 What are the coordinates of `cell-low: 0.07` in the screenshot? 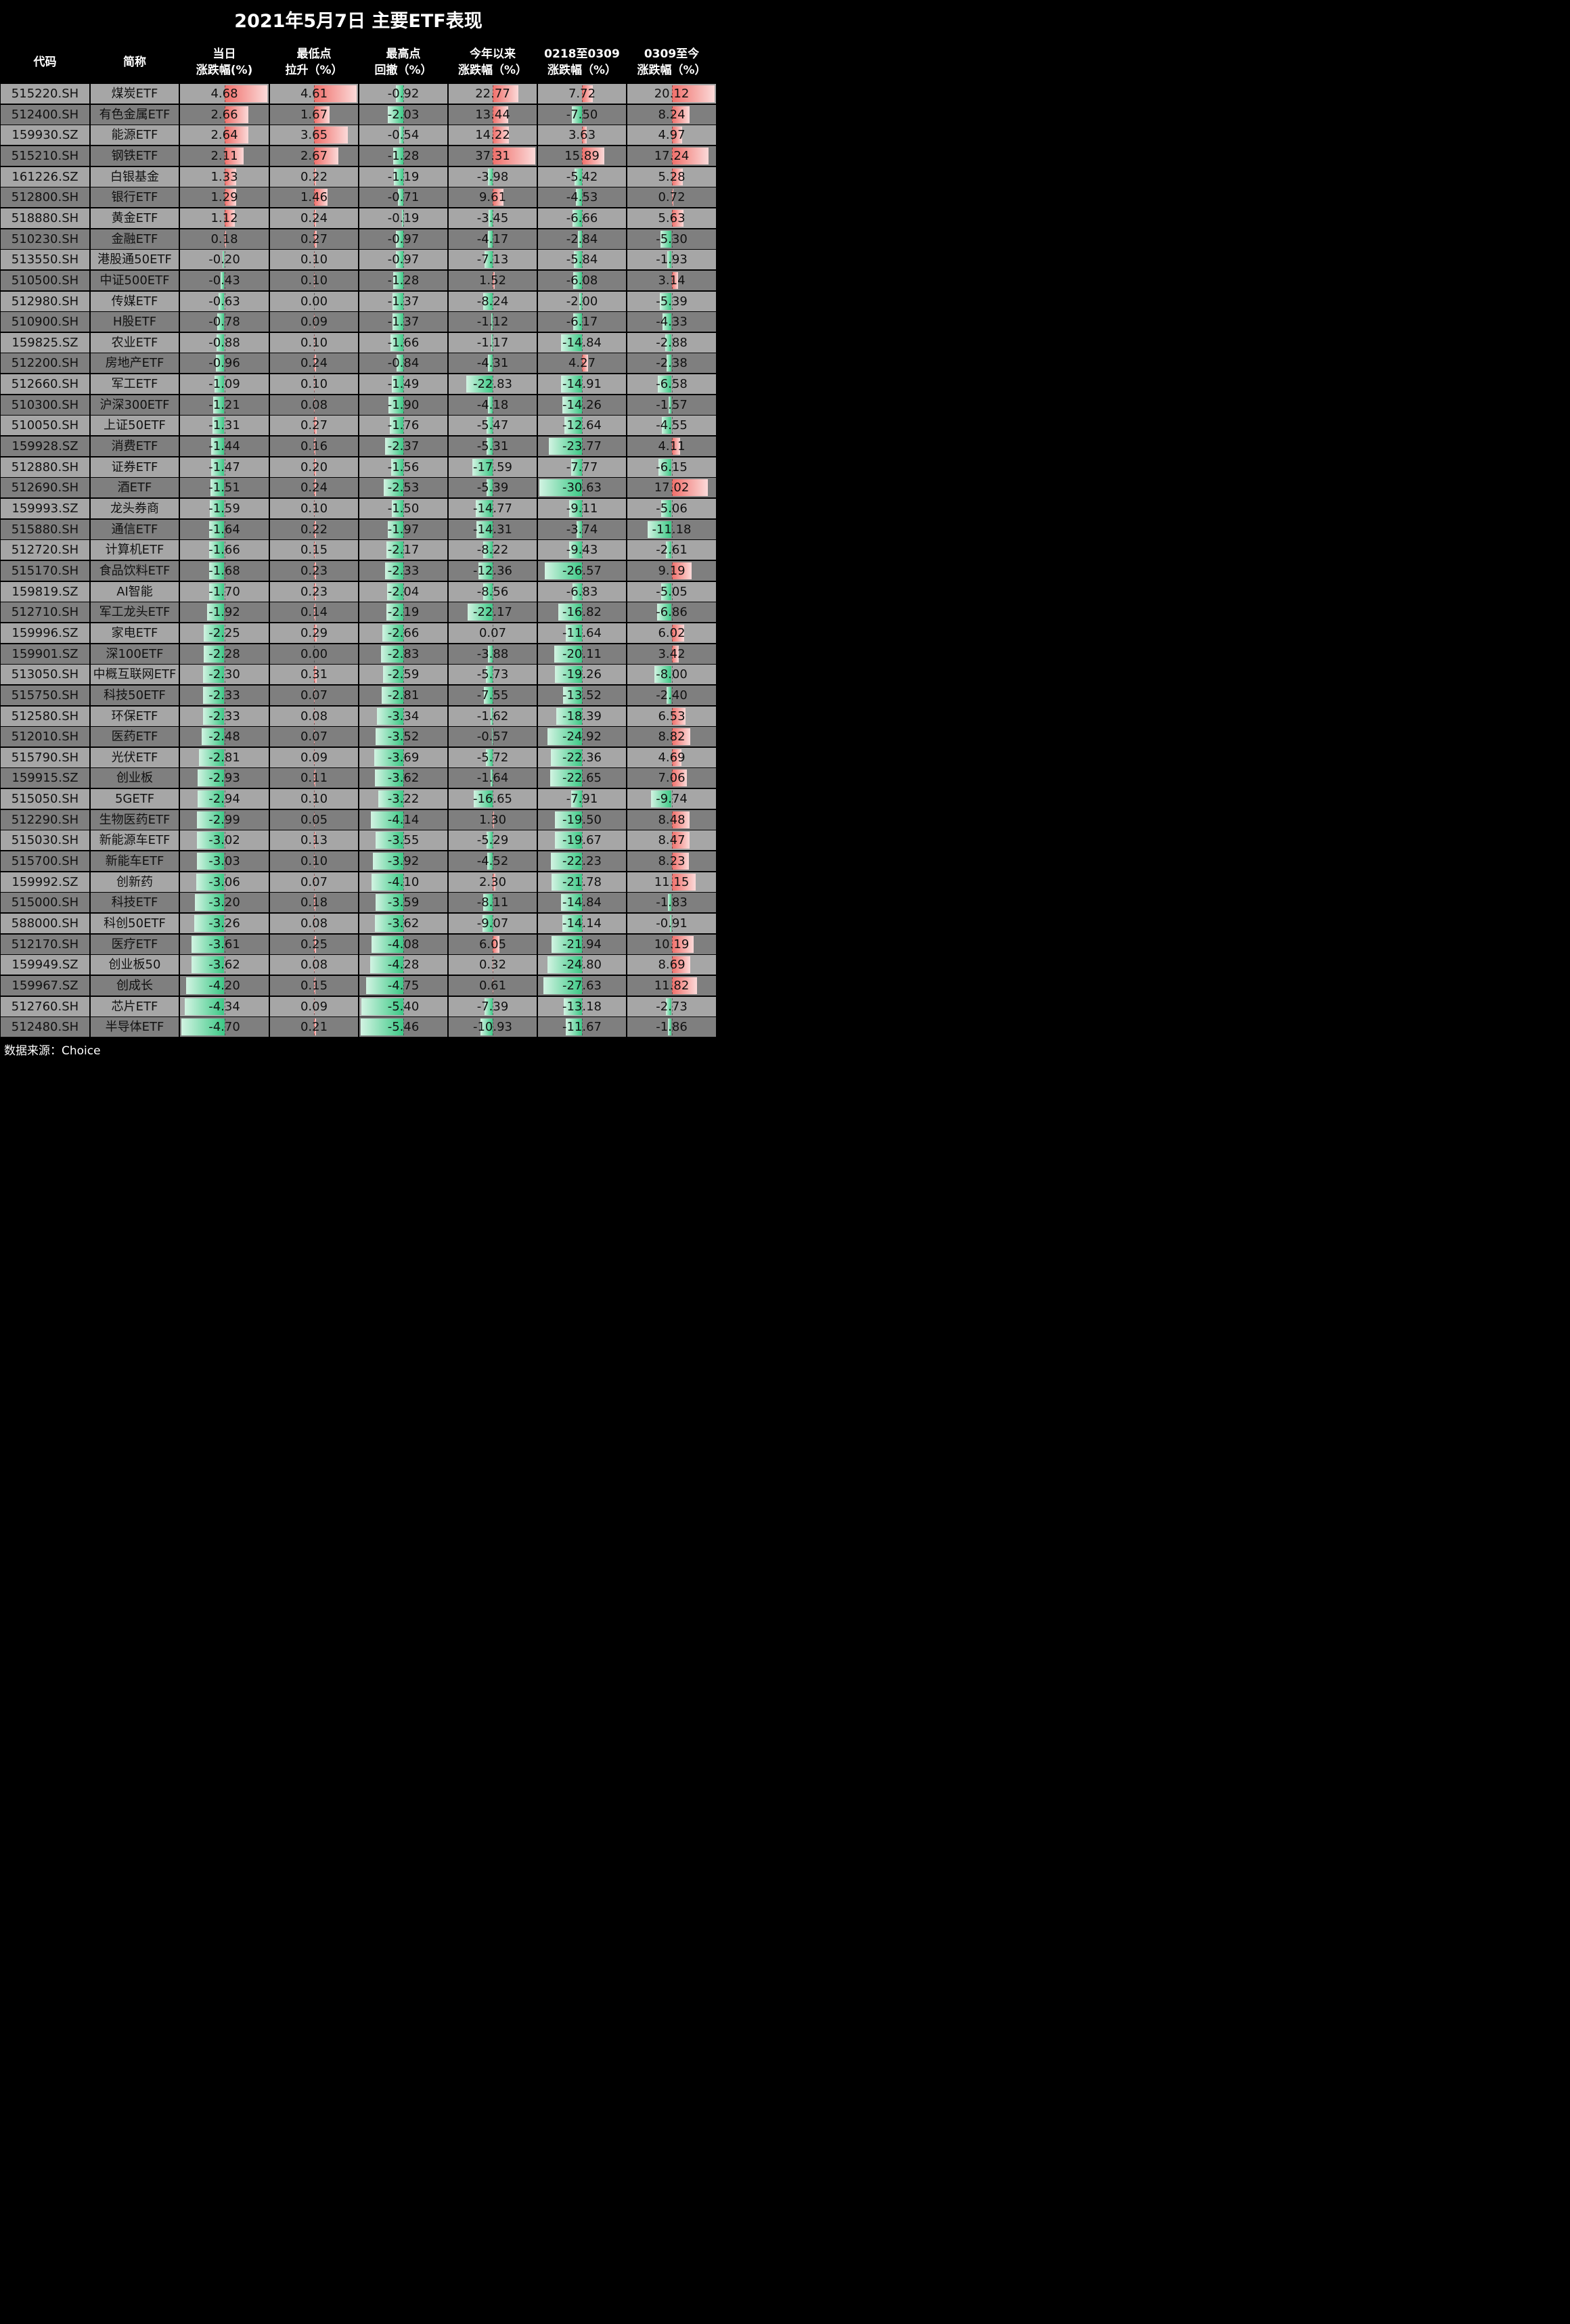 It's located at (314, 737).